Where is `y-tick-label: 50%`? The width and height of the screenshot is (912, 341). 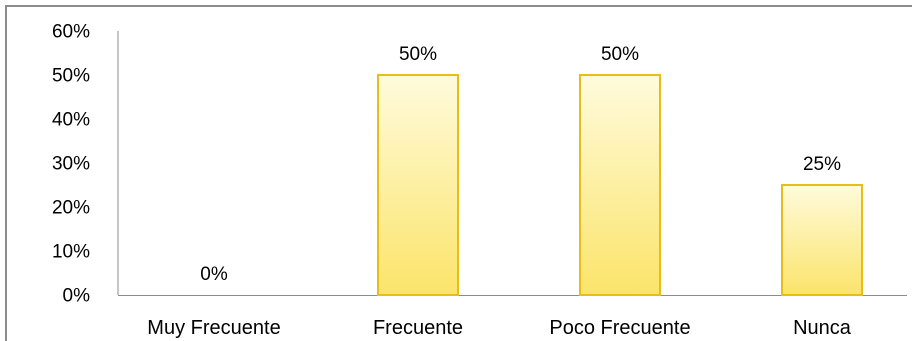 y-tick-label: 50% is located at coordinates (71, 76).